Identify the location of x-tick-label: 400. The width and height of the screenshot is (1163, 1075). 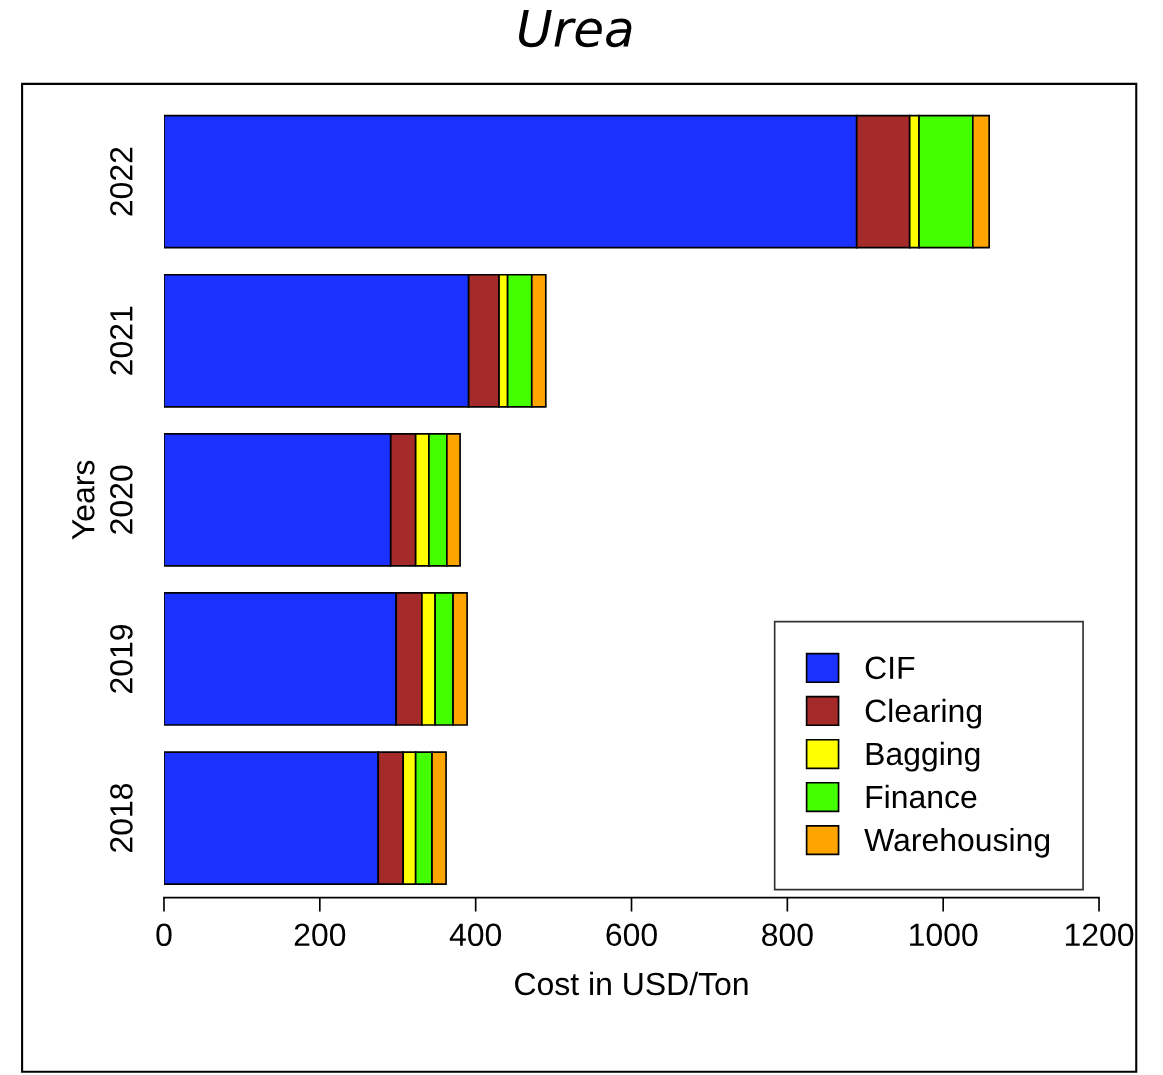
(475, 935).